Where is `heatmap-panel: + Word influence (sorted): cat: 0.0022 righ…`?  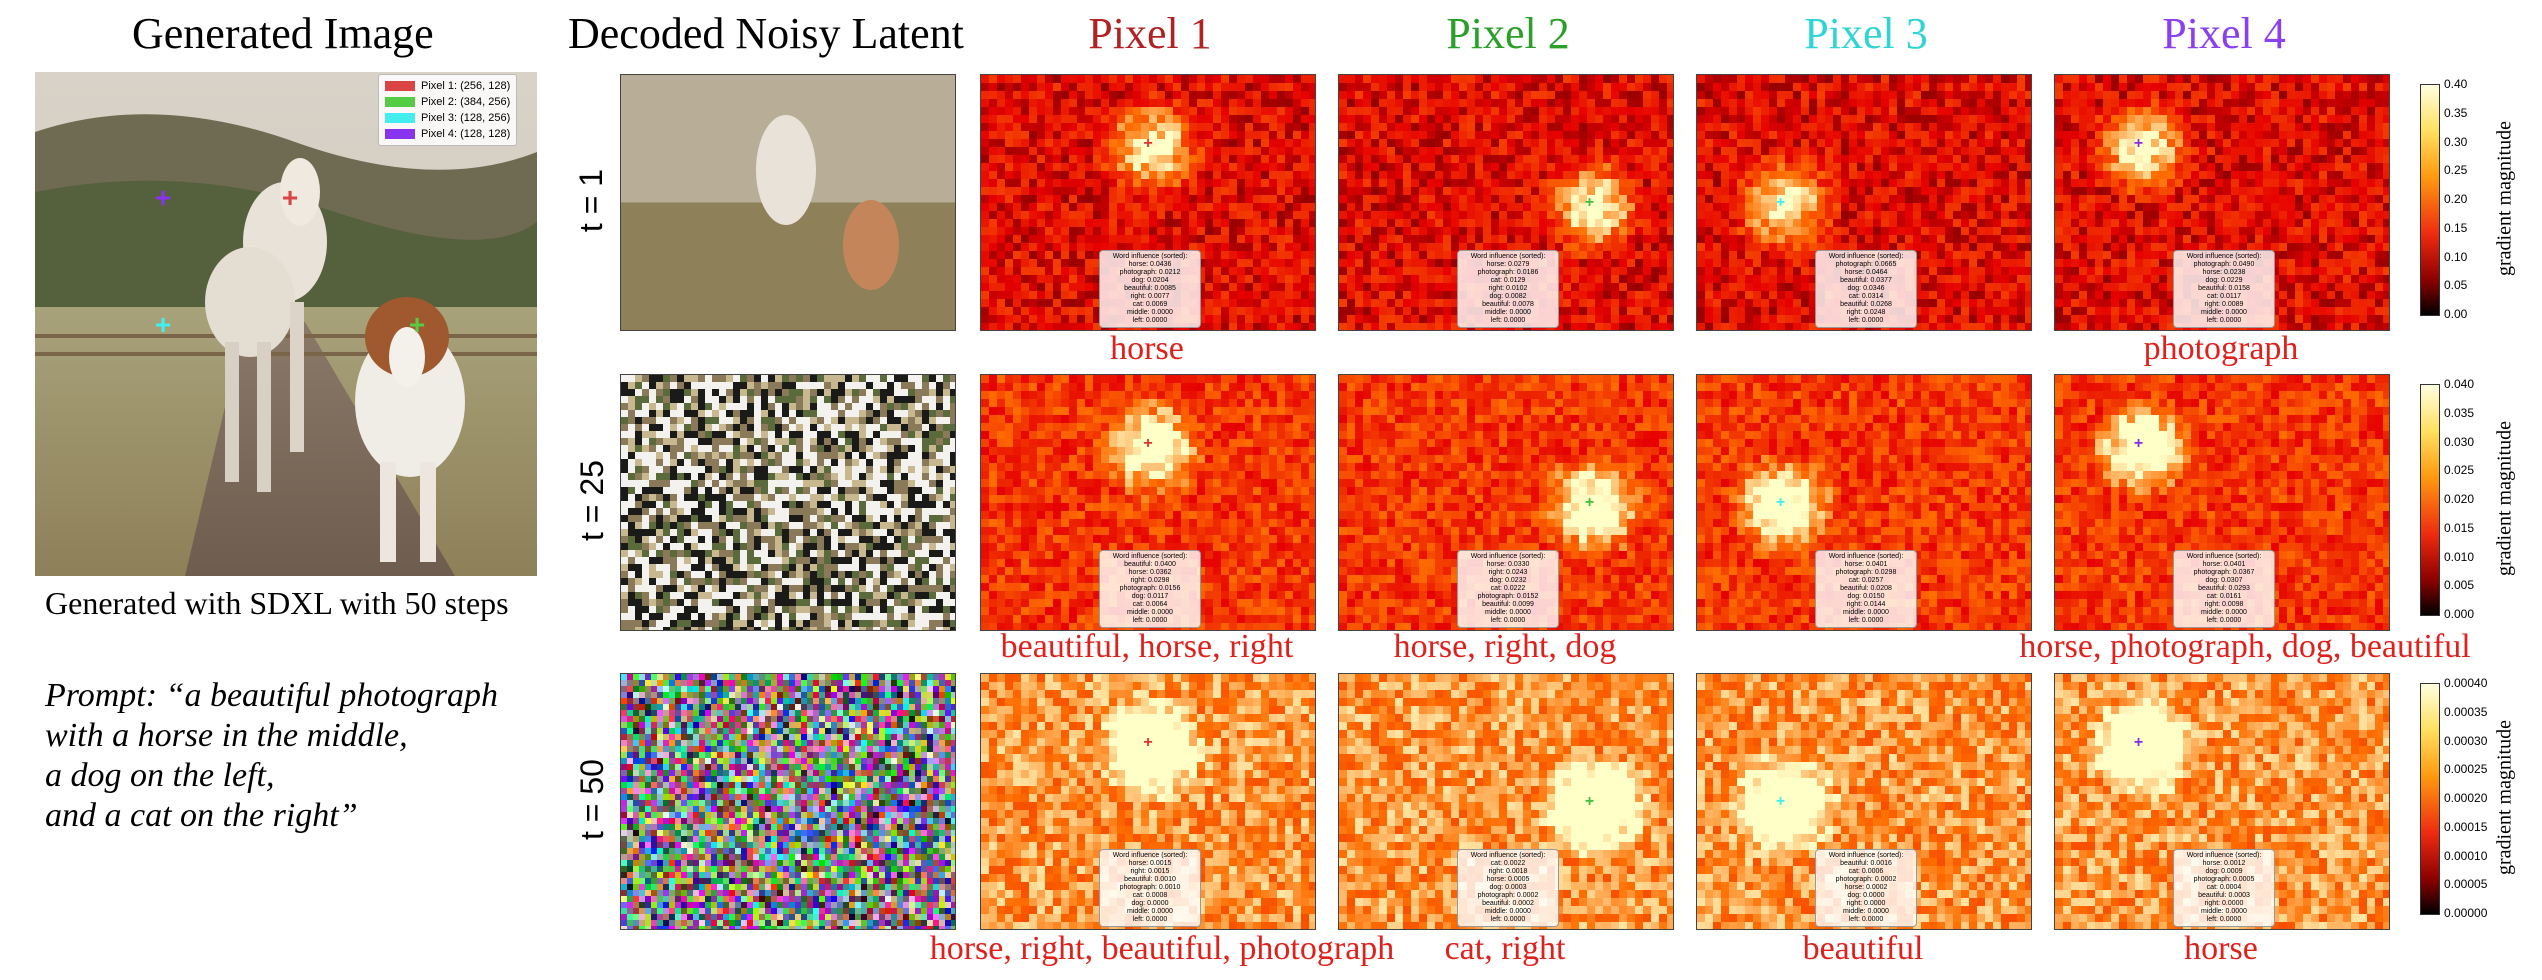
heatmap-panel: + Word influence (sorted): cat: 0.0022 righ… is located at coordinates (1506, 801).